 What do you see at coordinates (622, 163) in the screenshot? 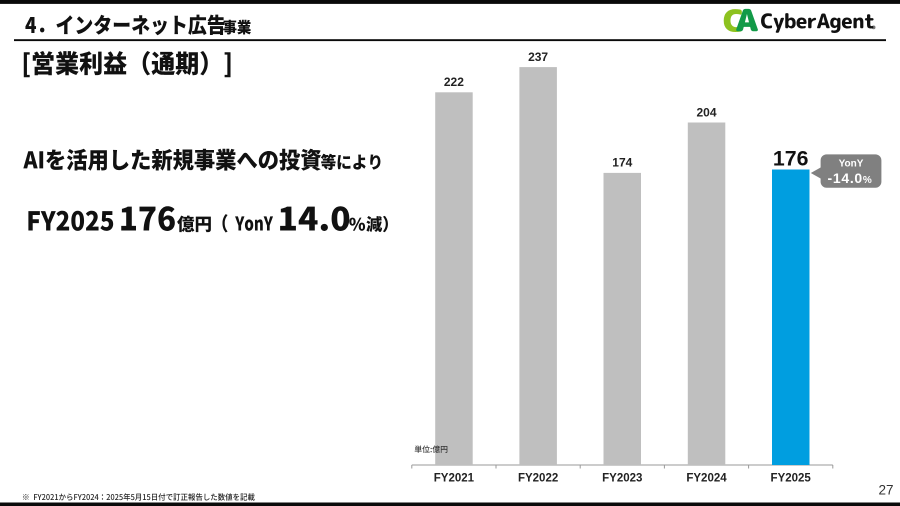
I see `svg-text: 174` at bounding box center [622, 163].